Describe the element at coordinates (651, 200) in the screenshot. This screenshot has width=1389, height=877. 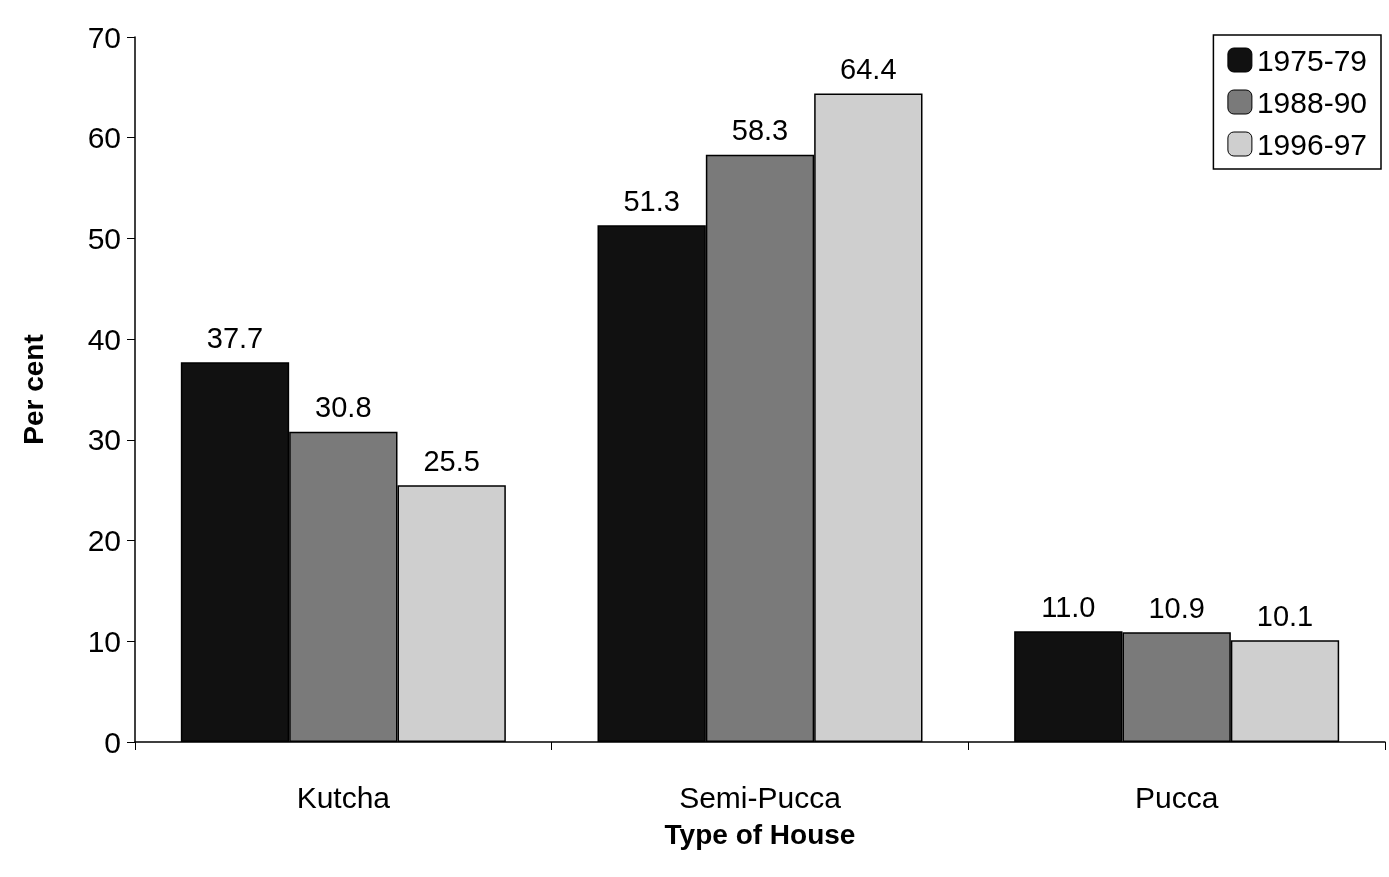
I see `data-label: 51.3` at that location.